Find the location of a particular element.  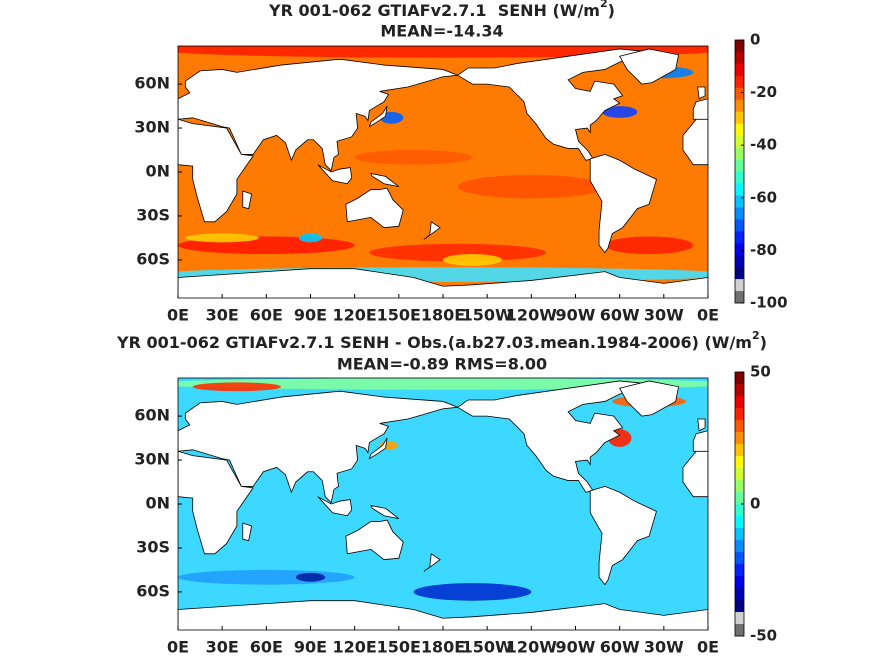

colorbar-tick-label: -20 is located at coordinates (763, 92).